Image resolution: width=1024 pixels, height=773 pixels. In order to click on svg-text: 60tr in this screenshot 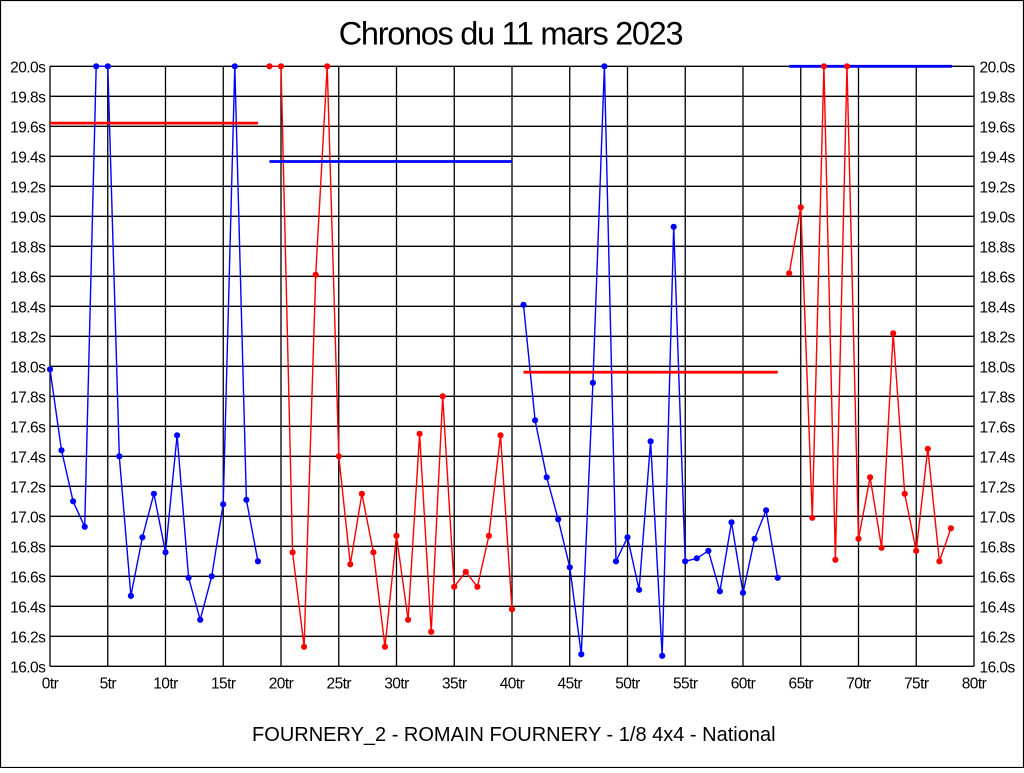, I will do `click(743, 684)`.